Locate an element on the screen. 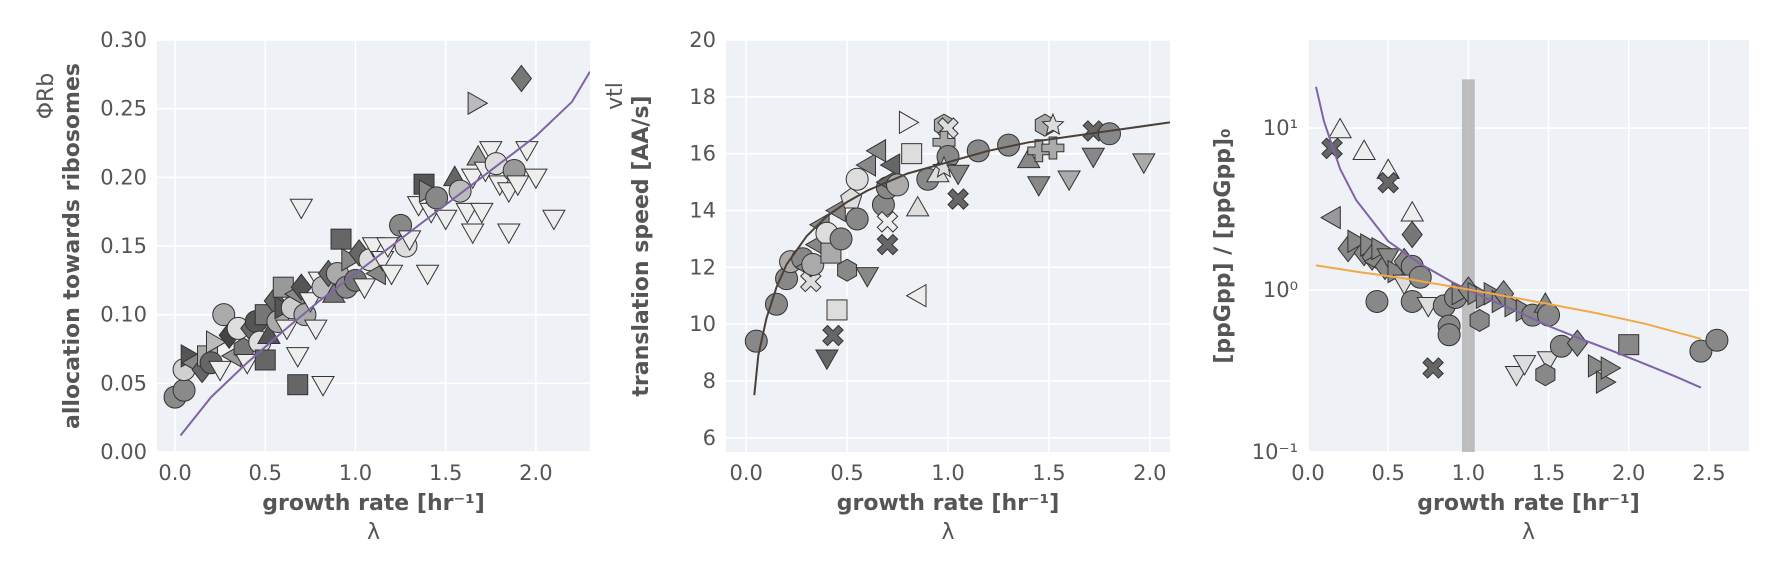 This screenshot has width=1770, height=570. y-tick-label: 0.15 is located at coordinates (123, 246).